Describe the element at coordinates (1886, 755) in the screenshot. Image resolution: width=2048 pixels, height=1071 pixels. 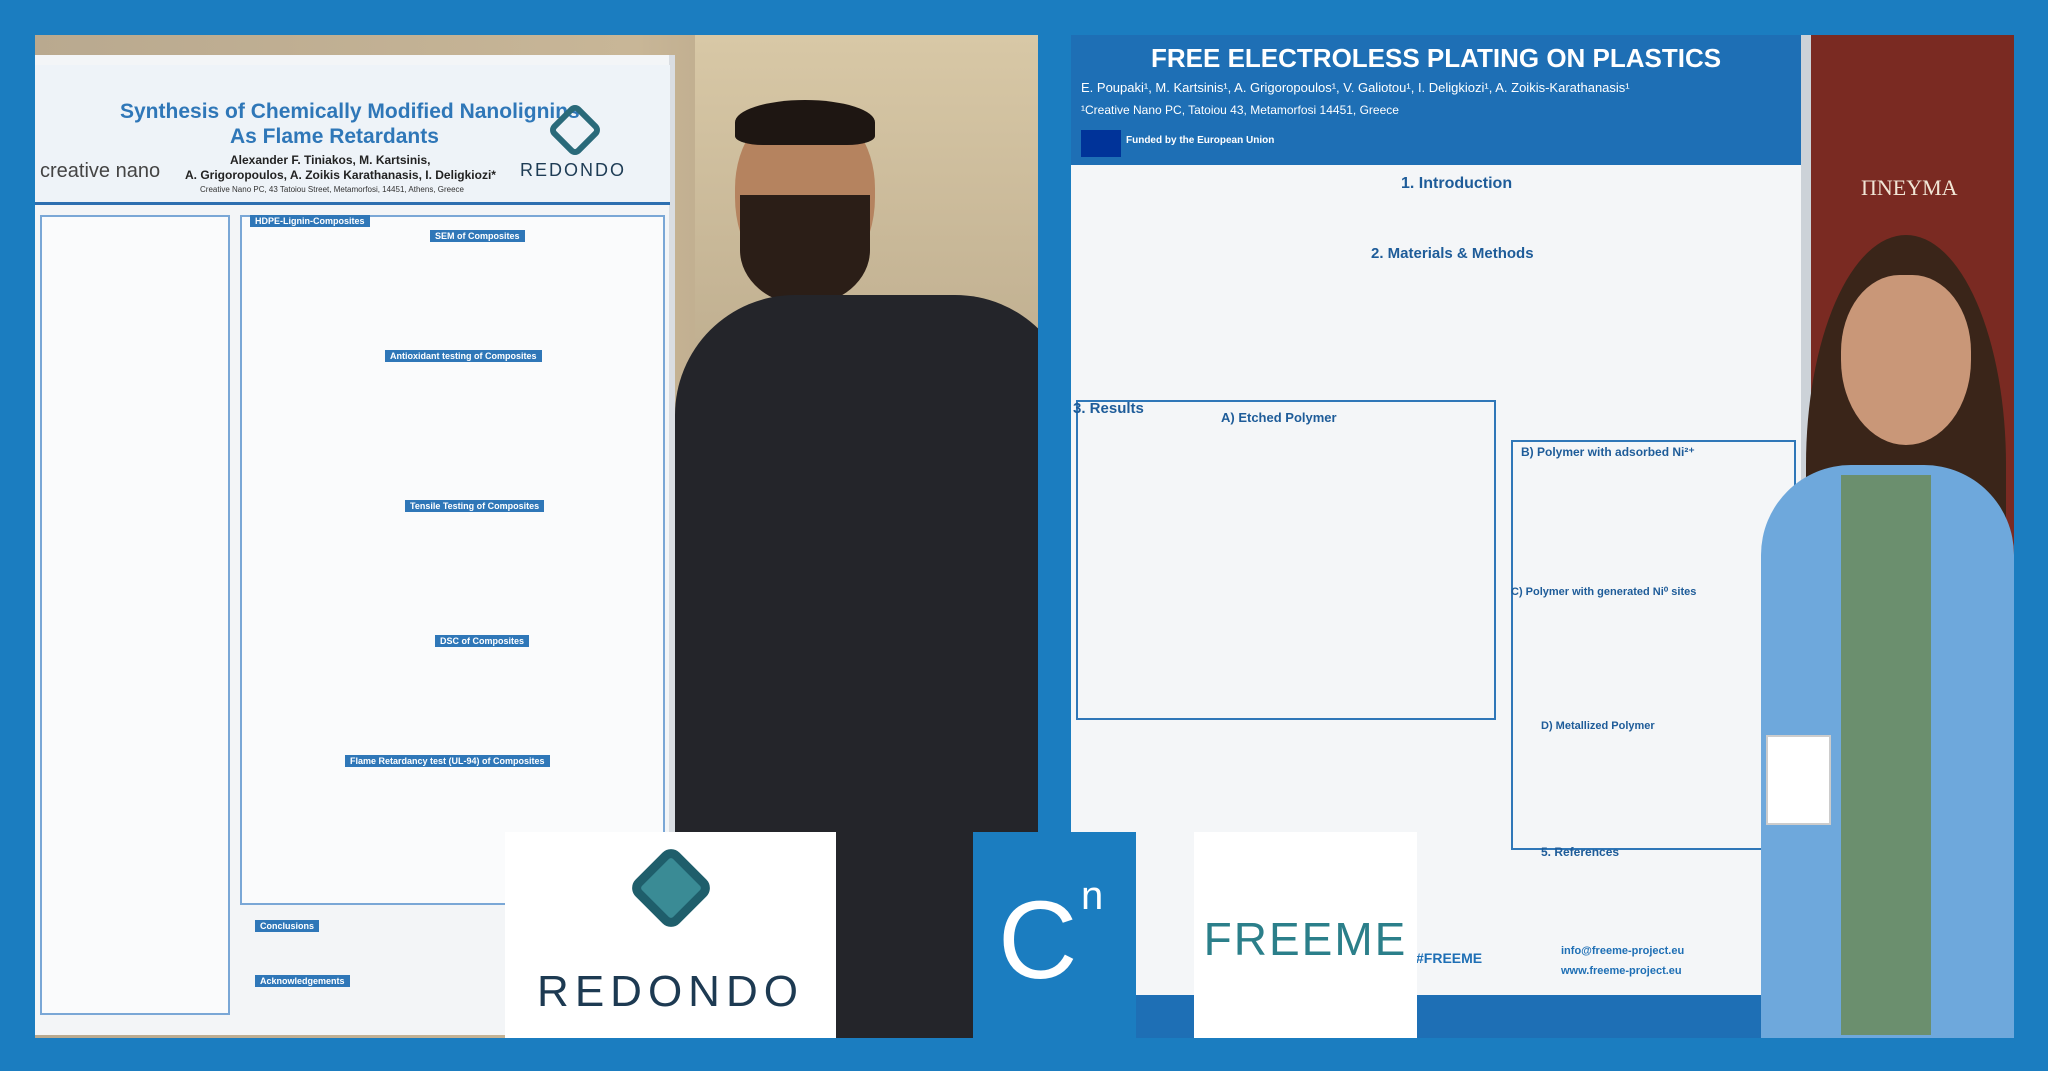
I see `person-shirt` at that location.